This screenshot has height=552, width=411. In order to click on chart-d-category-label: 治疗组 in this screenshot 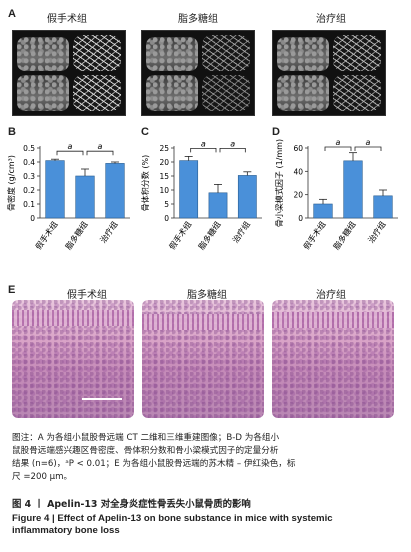, I will do `click(377, 231)`.